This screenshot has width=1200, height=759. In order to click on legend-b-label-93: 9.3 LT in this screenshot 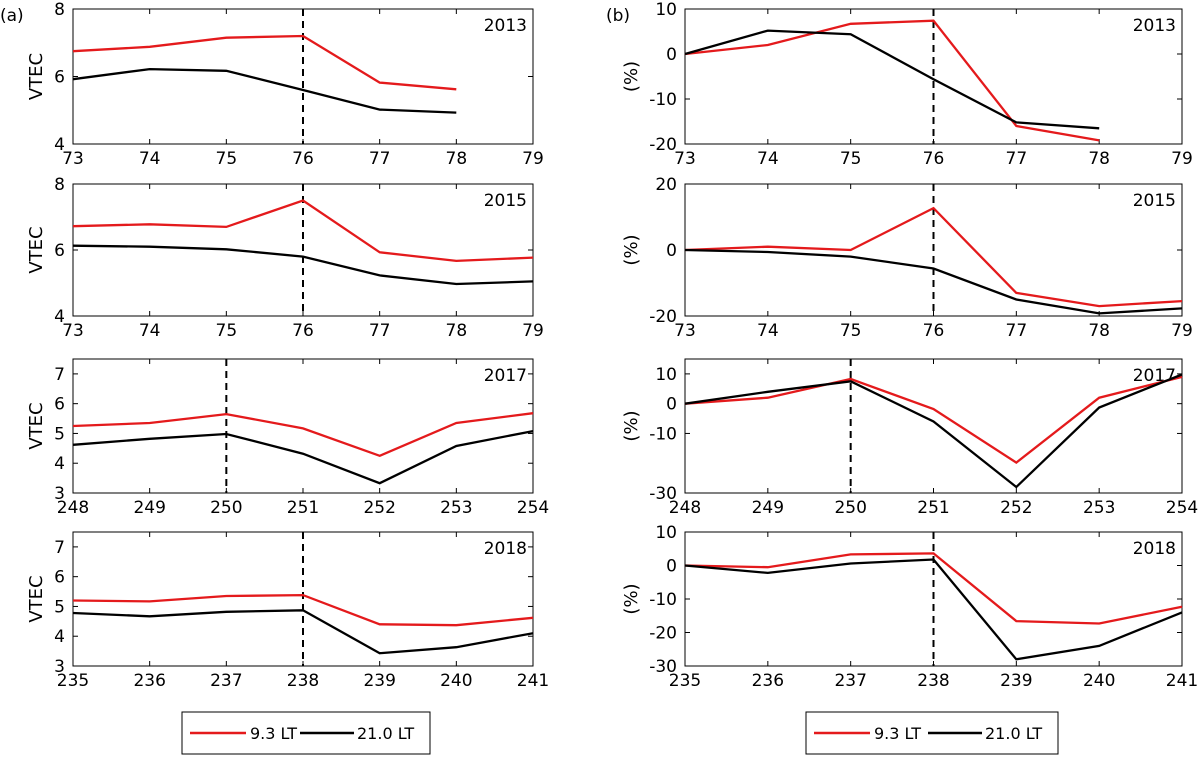, I will do `click(897, 733)`.